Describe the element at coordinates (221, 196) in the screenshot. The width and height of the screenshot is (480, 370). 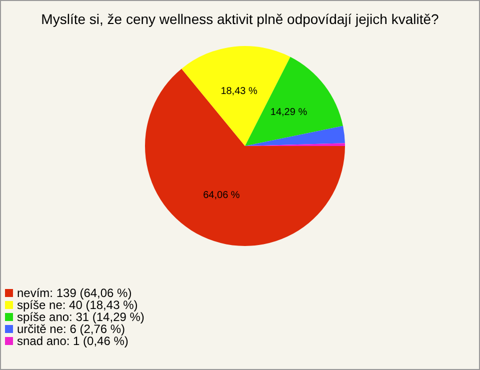
I see `data-label: 64,06 %` at that location.